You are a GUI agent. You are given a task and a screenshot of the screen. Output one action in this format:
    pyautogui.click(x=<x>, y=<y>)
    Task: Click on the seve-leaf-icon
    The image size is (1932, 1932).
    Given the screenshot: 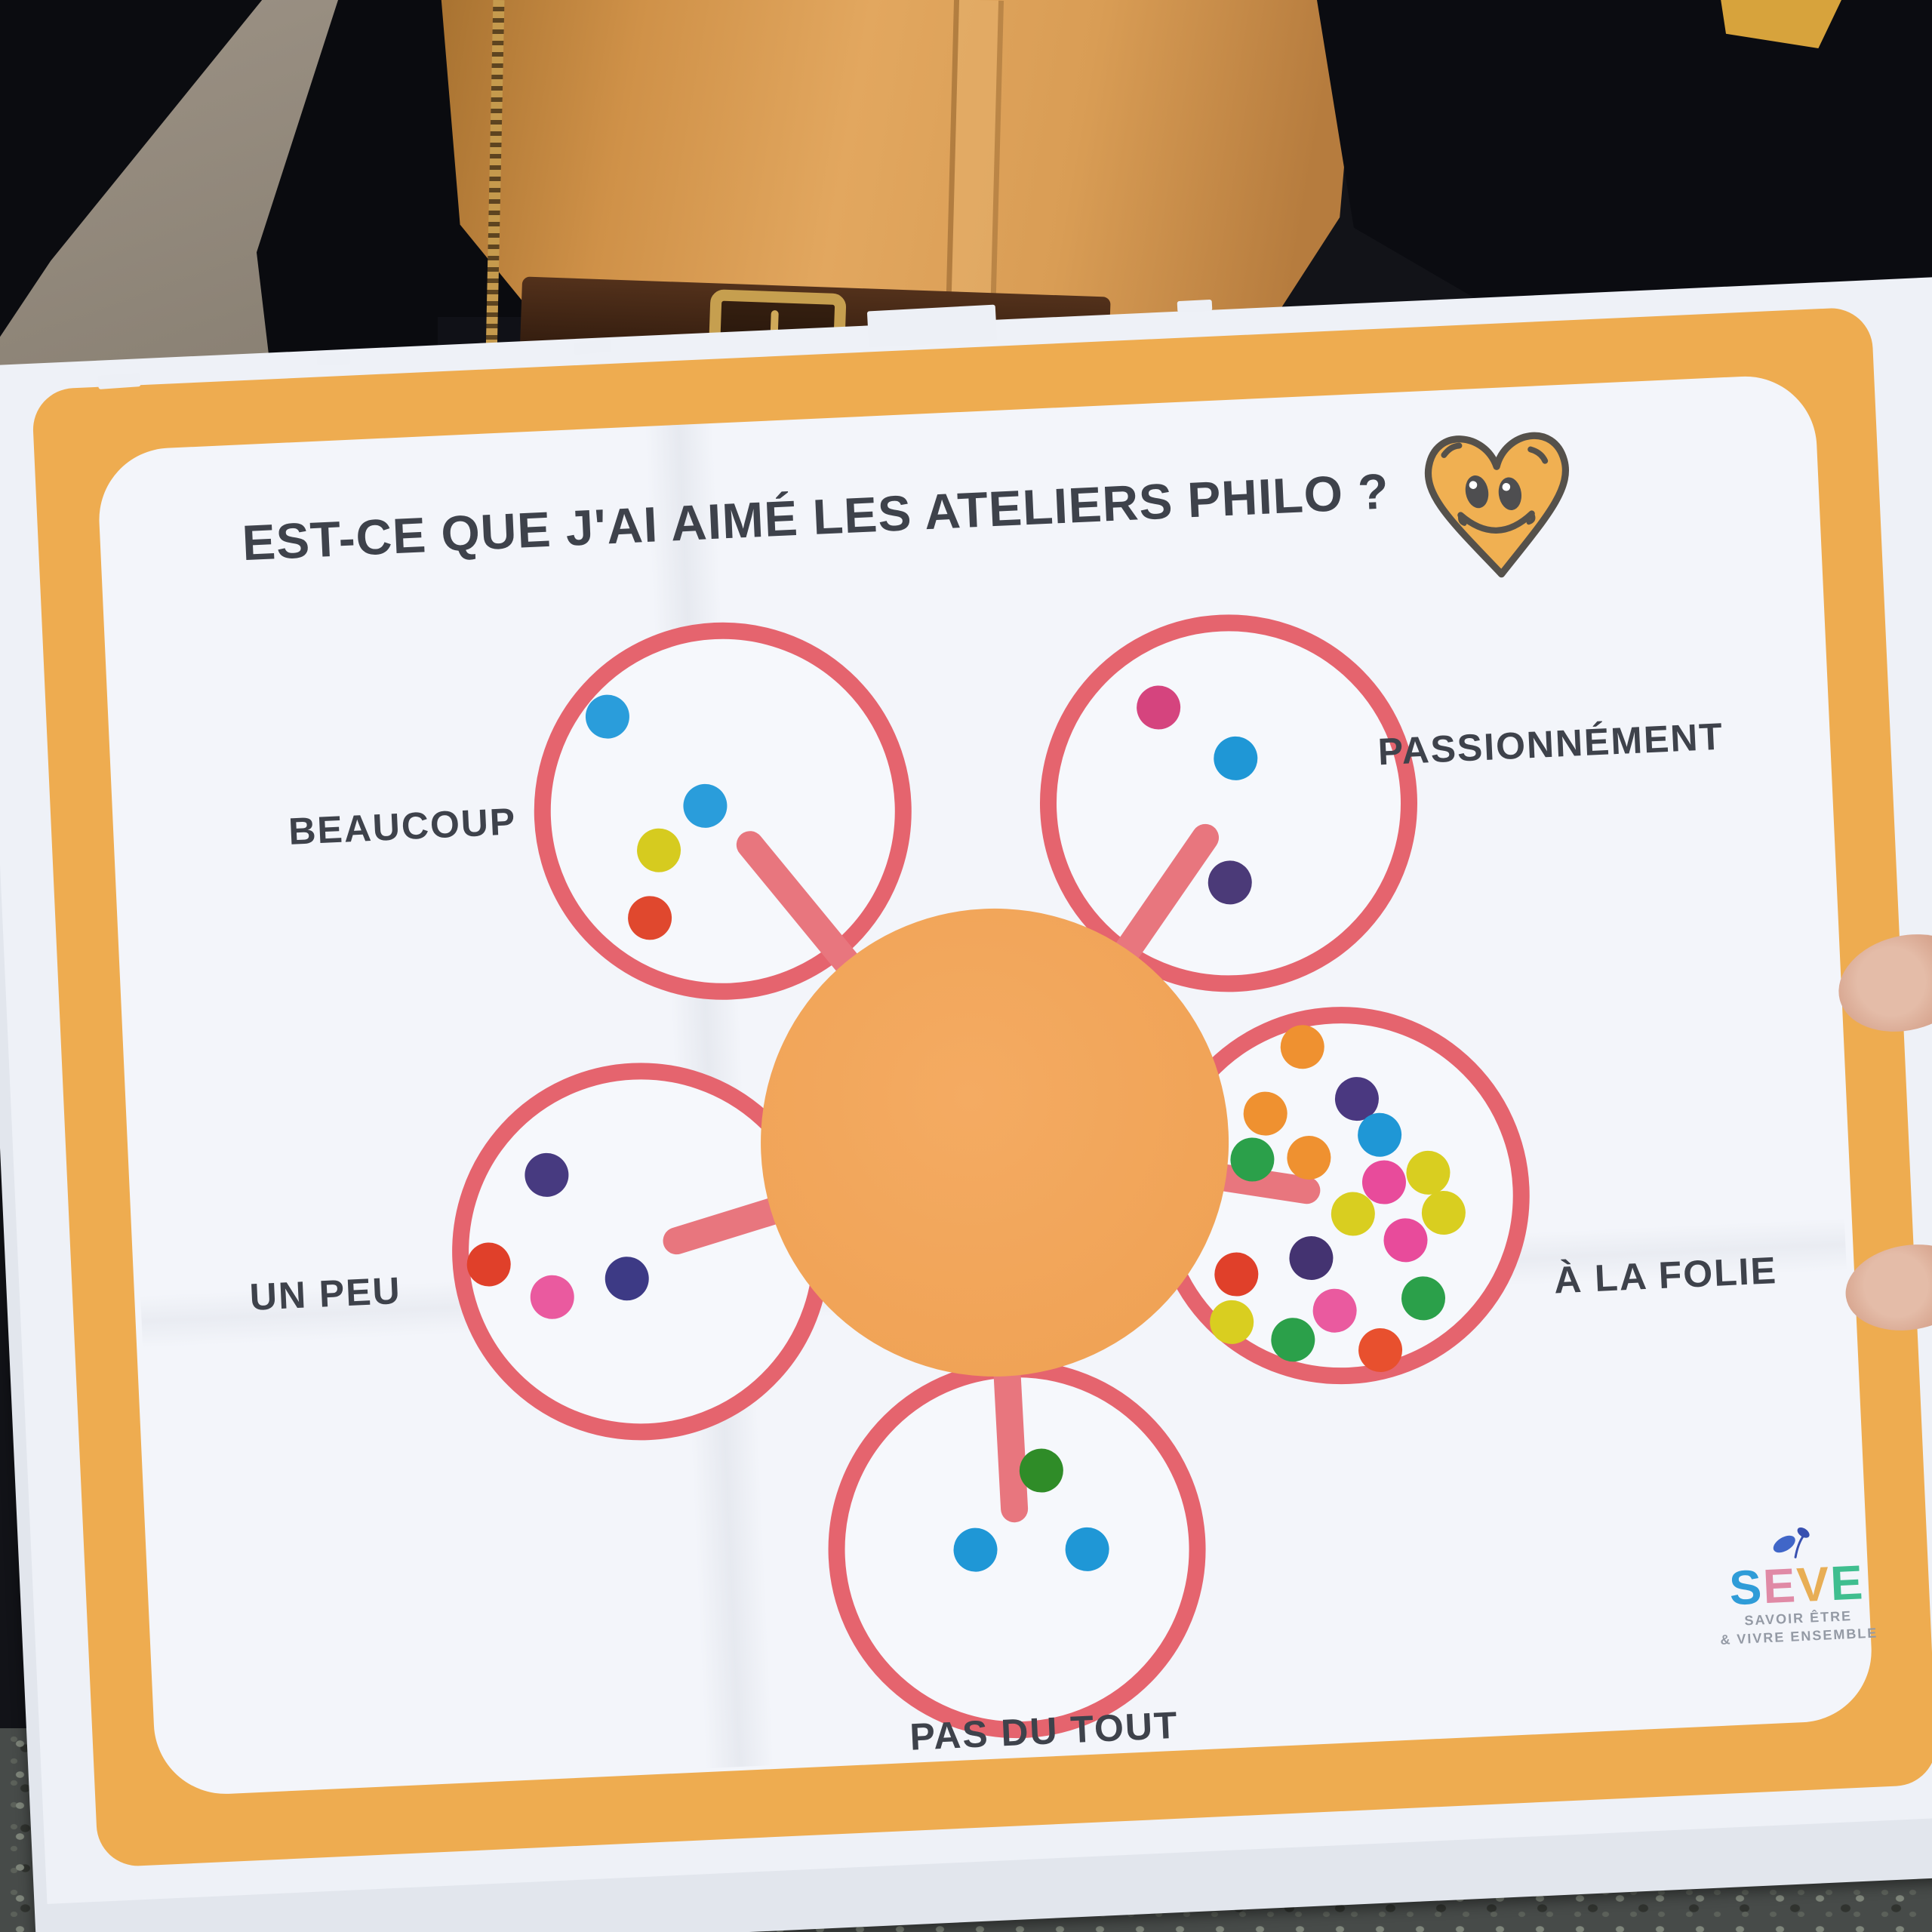 What is the action you would take?
    pyautogui.click(x=1791, y=1542)
    